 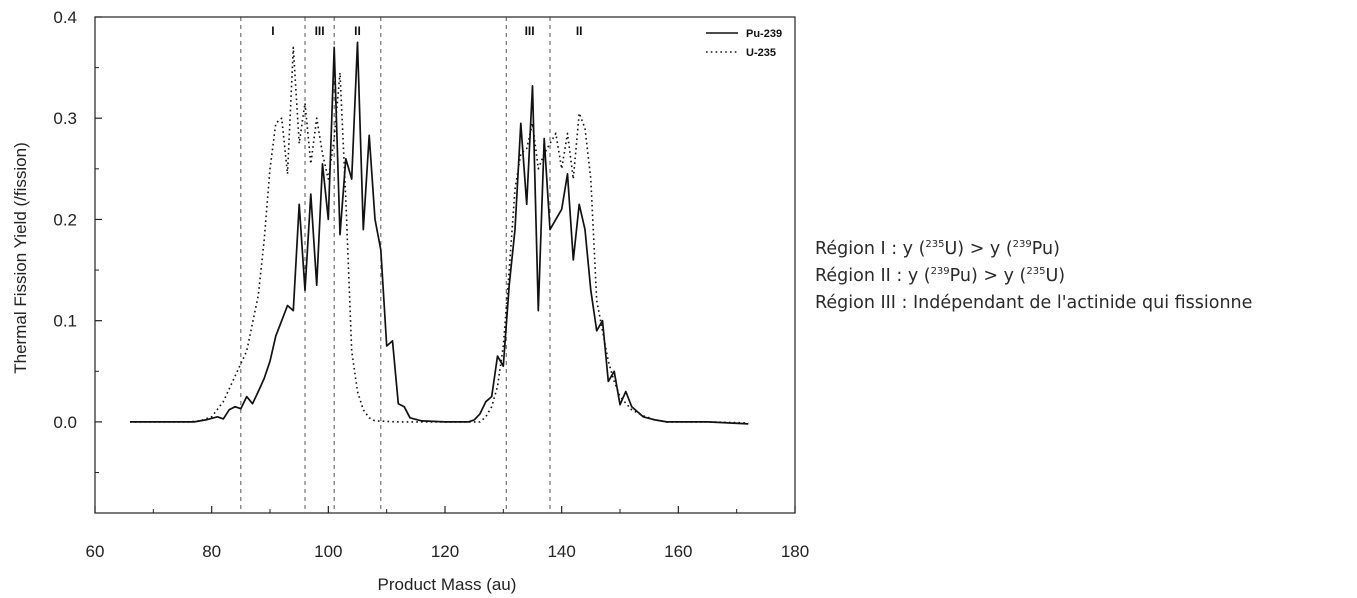 I want to click on note-text: Pu) > y (, so click(x=988, y=276).